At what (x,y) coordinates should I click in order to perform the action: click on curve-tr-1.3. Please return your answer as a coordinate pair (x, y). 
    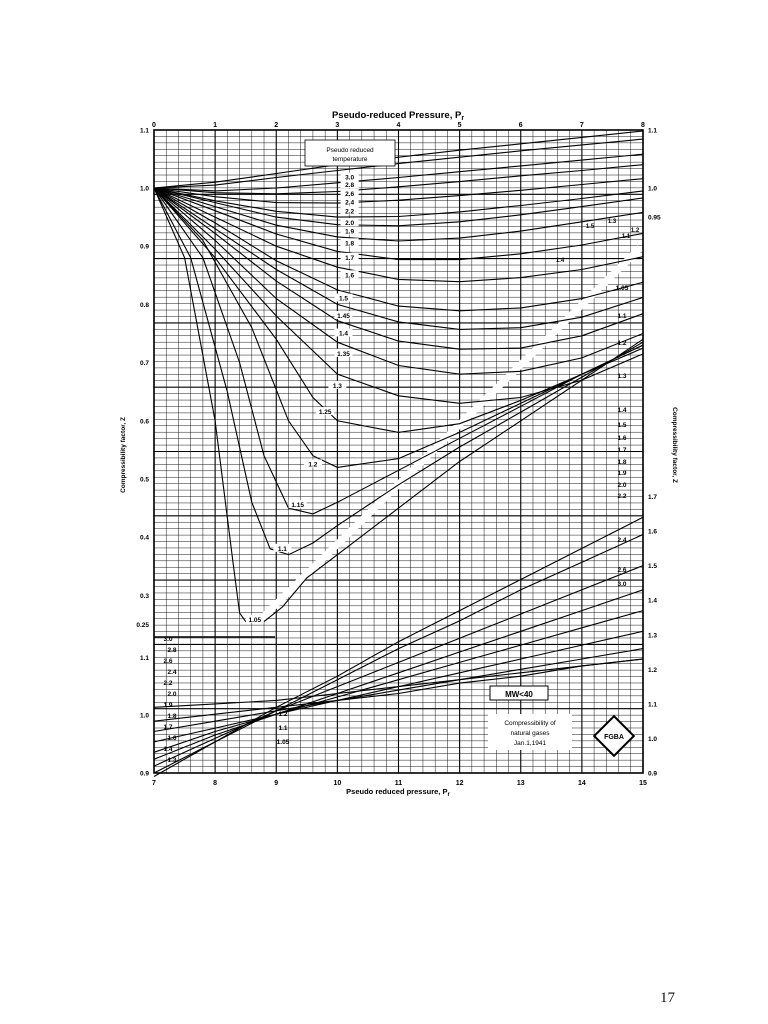
    Looking at the image, I should click on (398, 295).